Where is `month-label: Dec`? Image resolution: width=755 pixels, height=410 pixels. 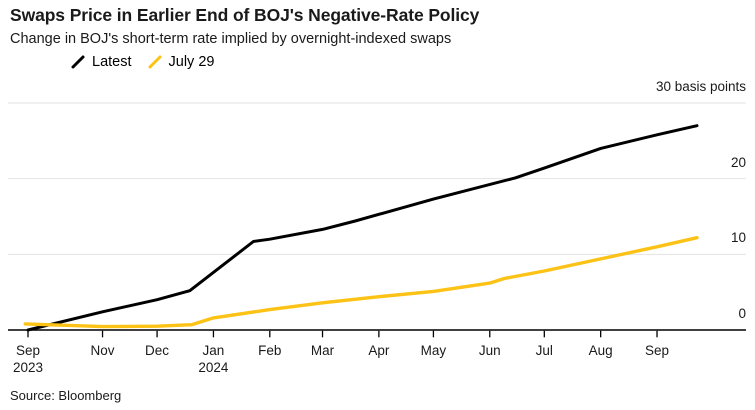
month-label: Dec is located at coordinates (157, 350).